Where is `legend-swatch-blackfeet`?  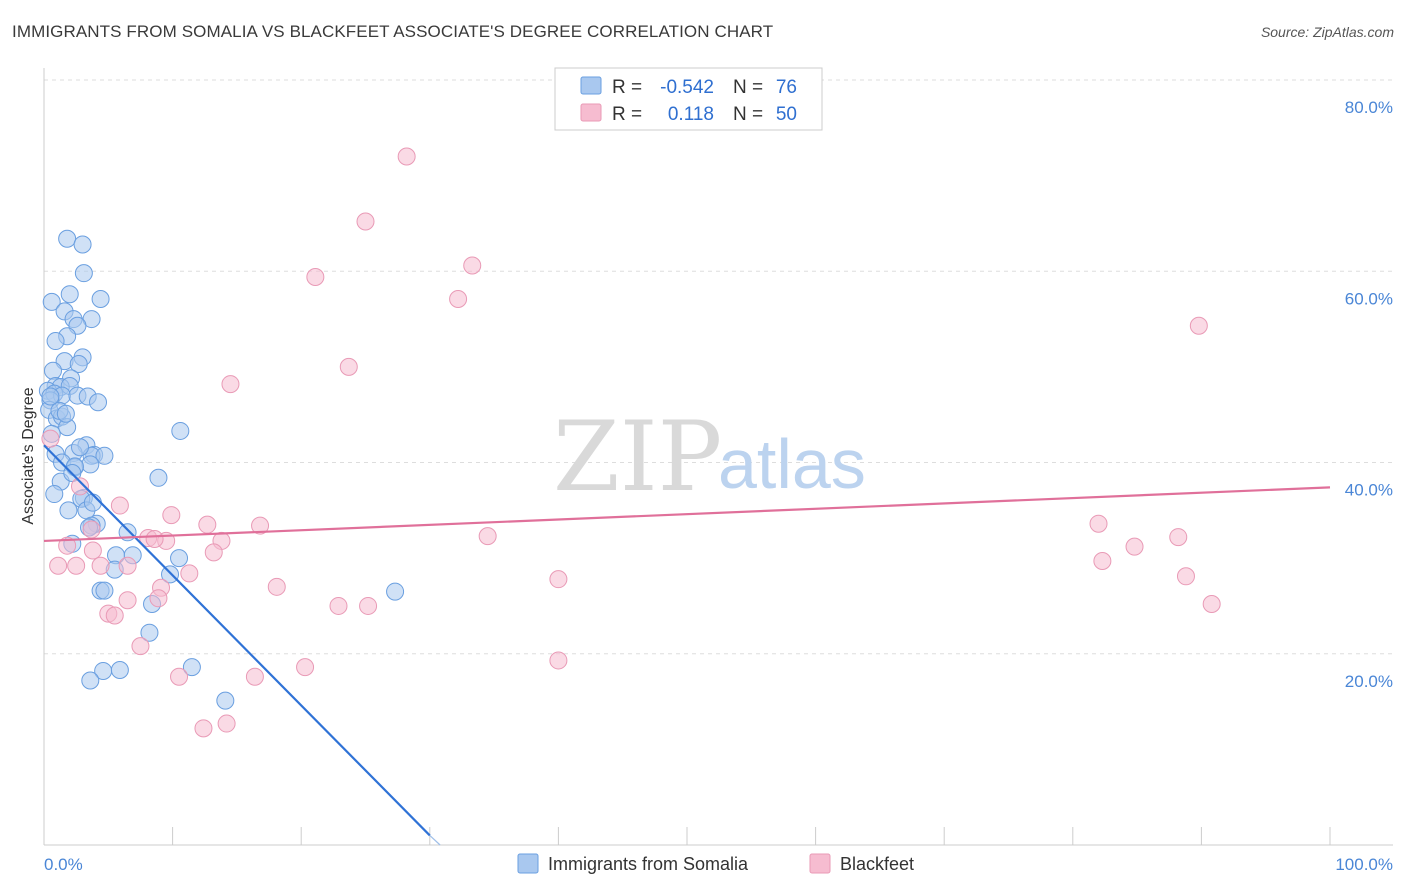 legend-swatch-blackfeet is located at coordinates (591, 112).